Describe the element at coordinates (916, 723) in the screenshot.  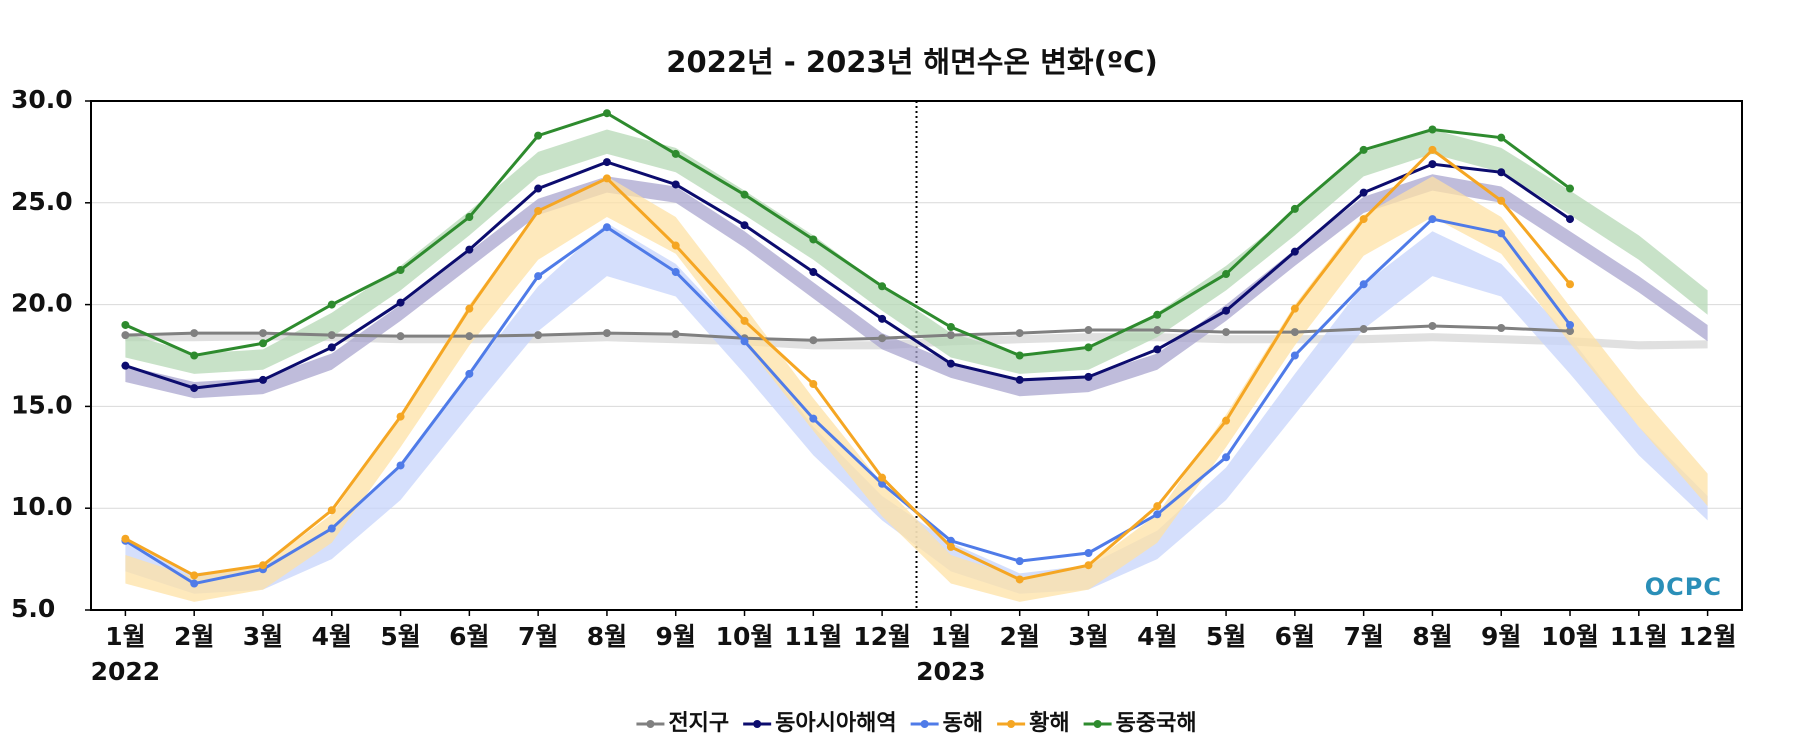
I see `legend: 전지구 동아시아해역 동해 황해 동중국해` at that location.